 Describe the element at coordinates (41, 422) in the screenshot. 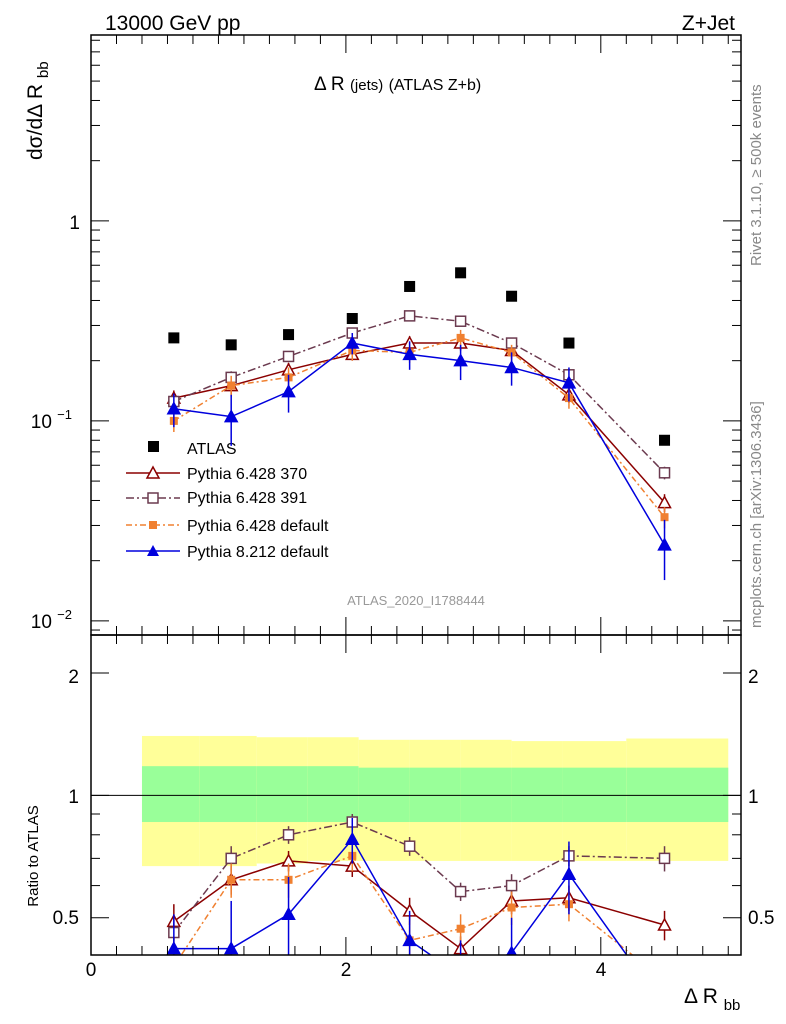

I see `top-ytick-0.1-base: 10` at that location.